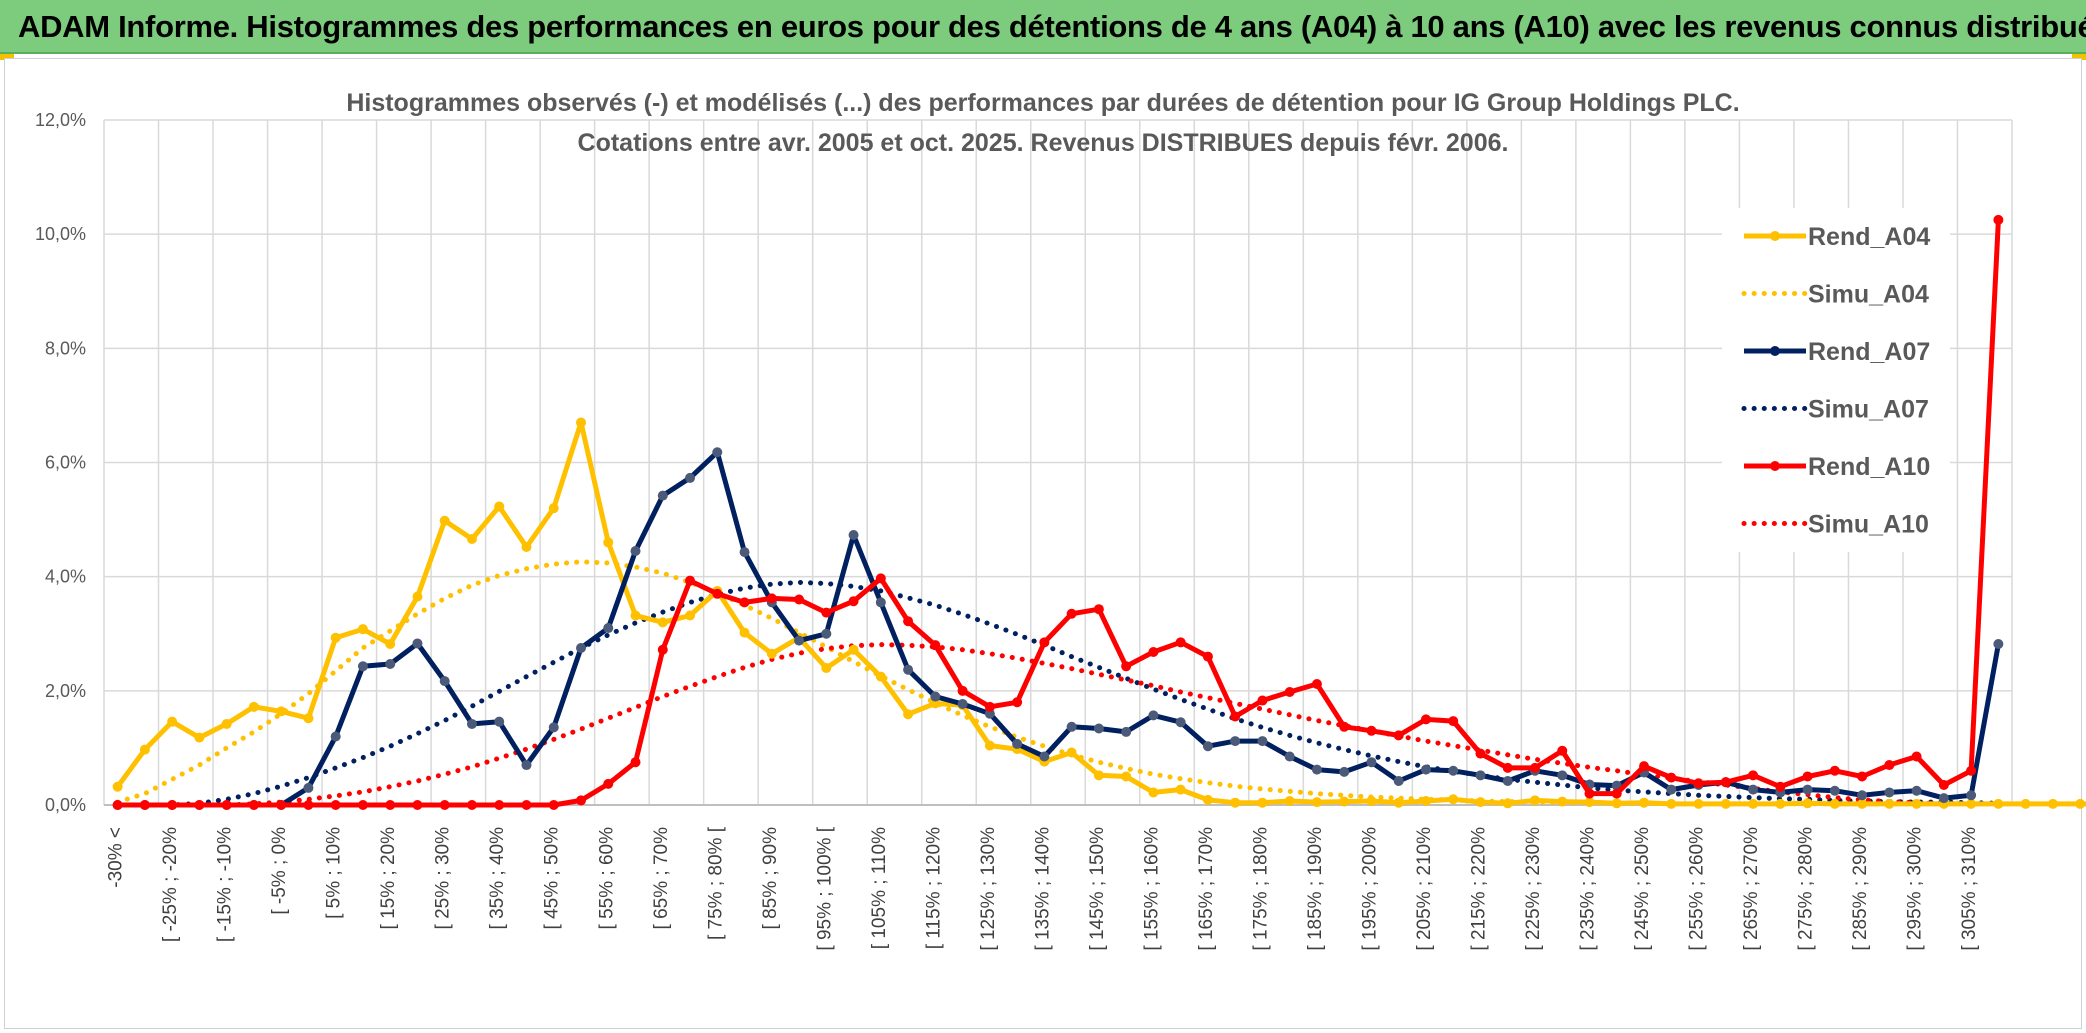 The height and width of the screenshot is (1033, 2086). I want to click on legend-label-rend-a04: Rend_A04, so click(1869, 237).